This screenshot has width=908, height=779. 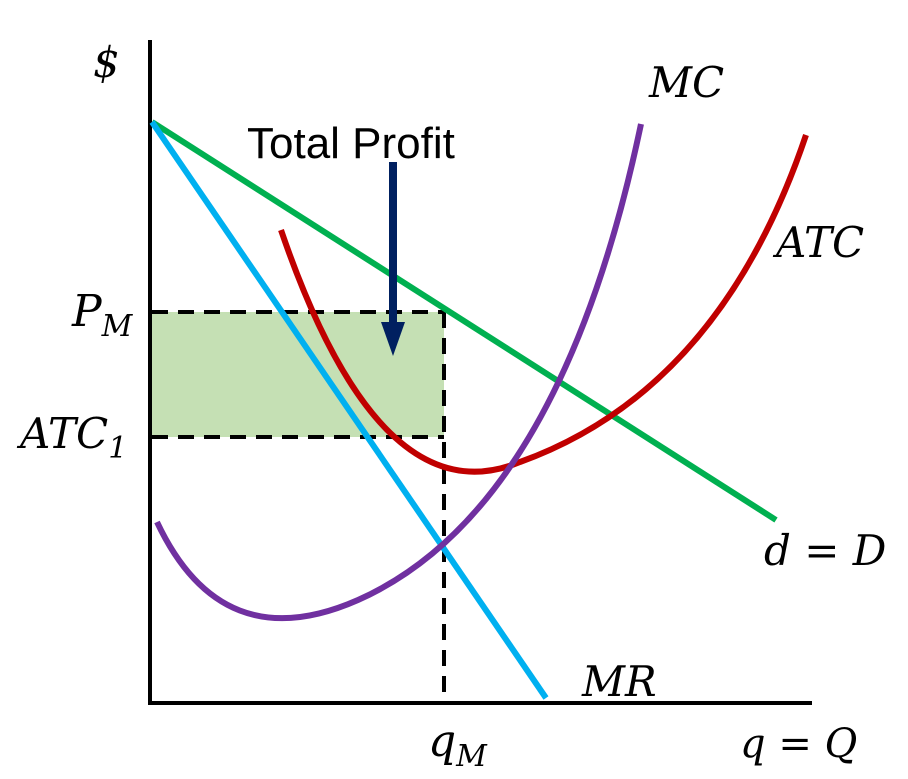 I want to click on quantity-label: qM, so click(x=458, y=745).